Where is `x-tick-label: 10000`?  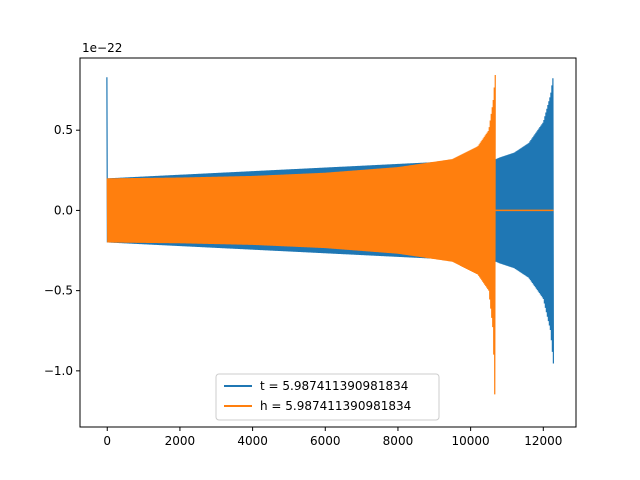
x-tick-label: 10000 is located at coordinates (471, 441).